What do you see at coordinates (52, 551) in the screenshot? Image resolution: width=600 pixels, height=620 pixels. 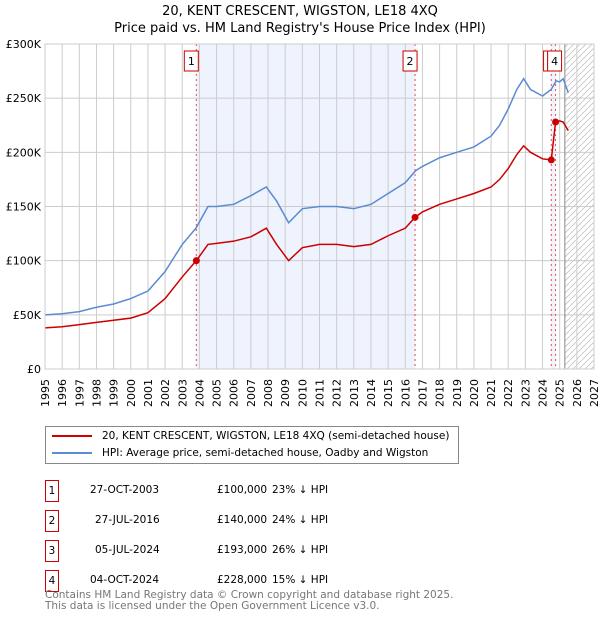 I see `sale-number: 3` at bounding box center [52, 551].